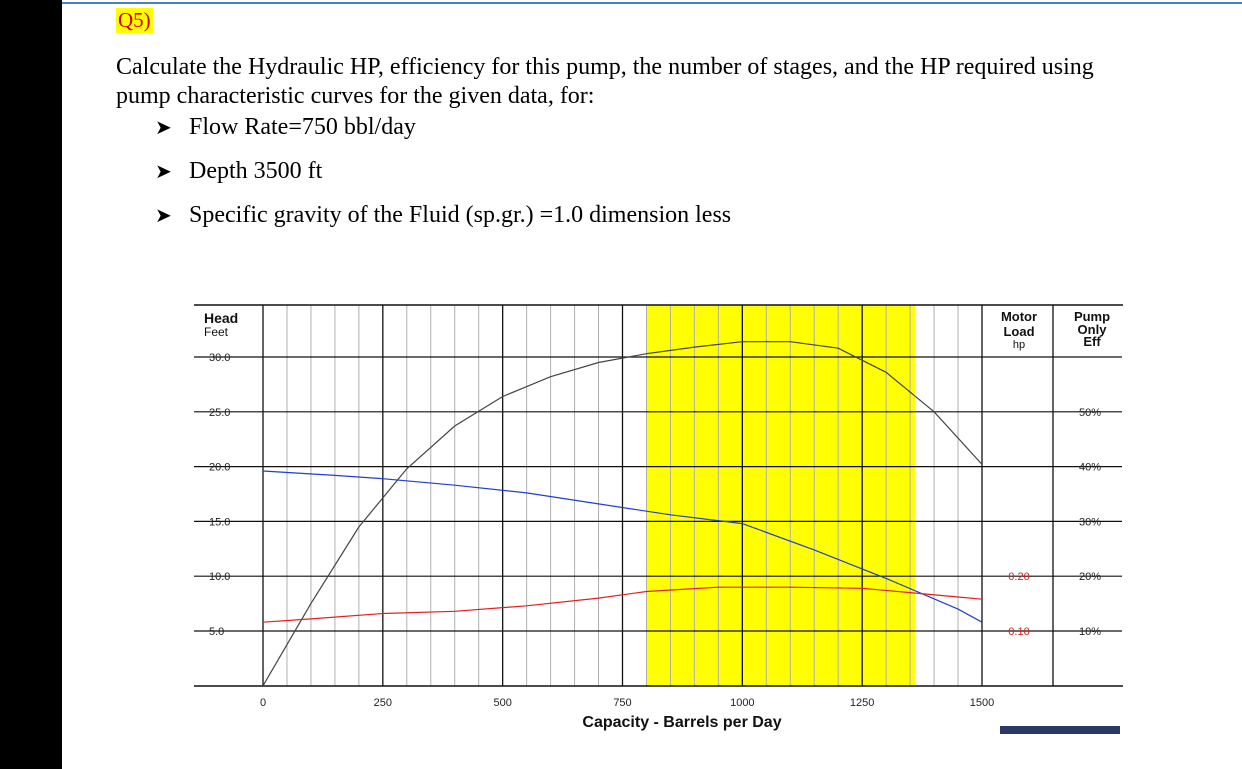 This screenshot has width=1242, height=769. What do you see at coordinates (622, 703) in the screenshot?
I see `x-tick-label: 750` at bounding box center [622, 703].